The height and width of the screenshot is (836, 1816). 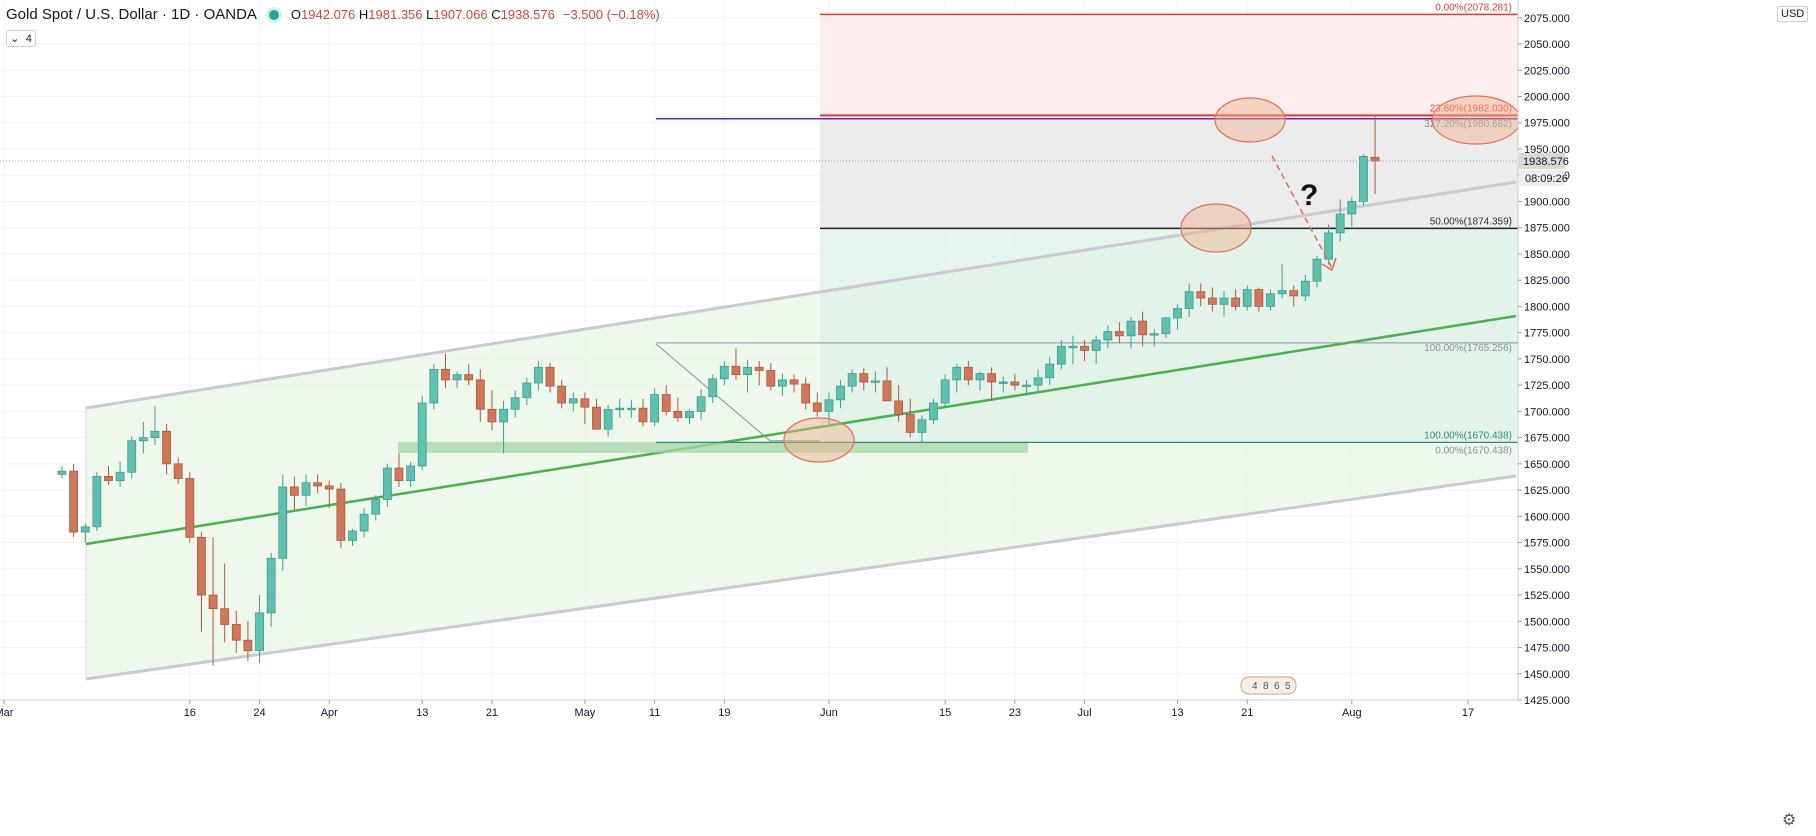 I want to click on y-tick-label: 1725.000, so click(x=1547, y=386).